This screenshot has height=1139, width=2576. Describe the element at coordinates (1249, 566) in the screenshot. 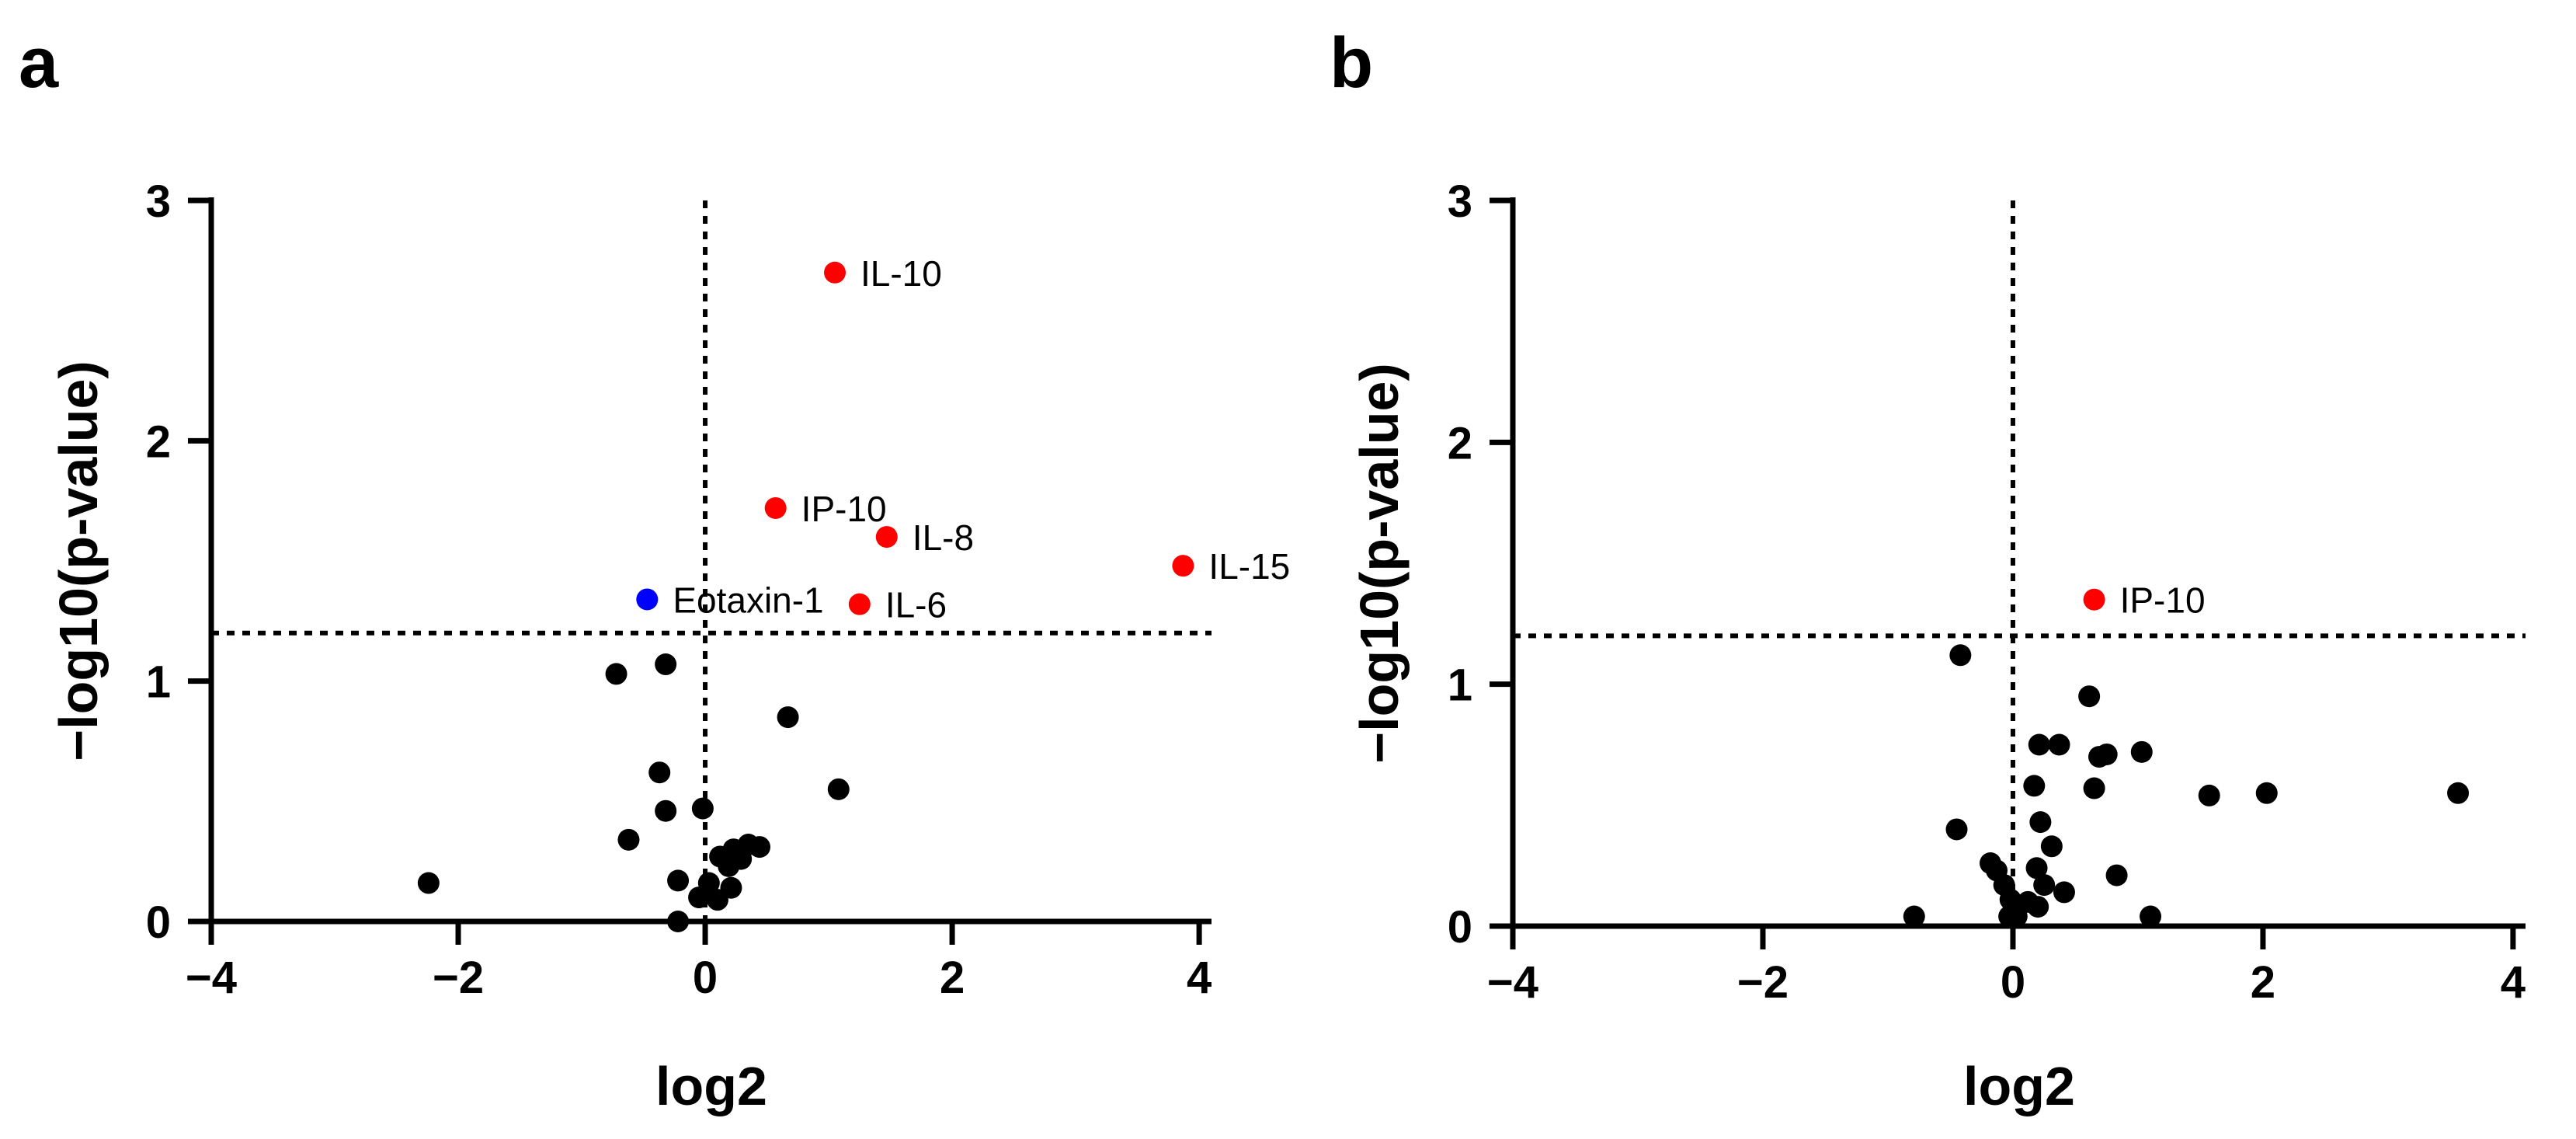

I see `point-label: IL-15` at that location.